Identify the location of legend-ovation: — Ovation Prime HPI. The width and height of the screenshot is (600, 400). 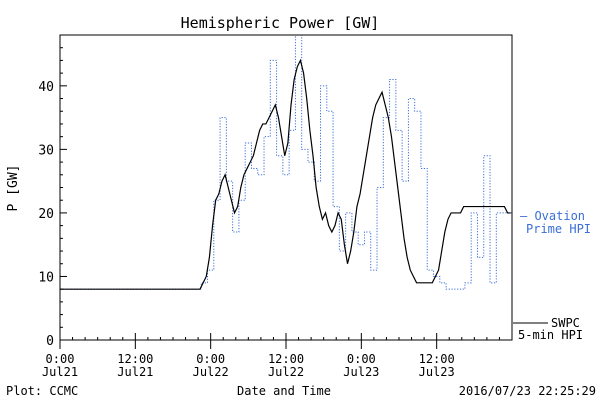
(555, 222).